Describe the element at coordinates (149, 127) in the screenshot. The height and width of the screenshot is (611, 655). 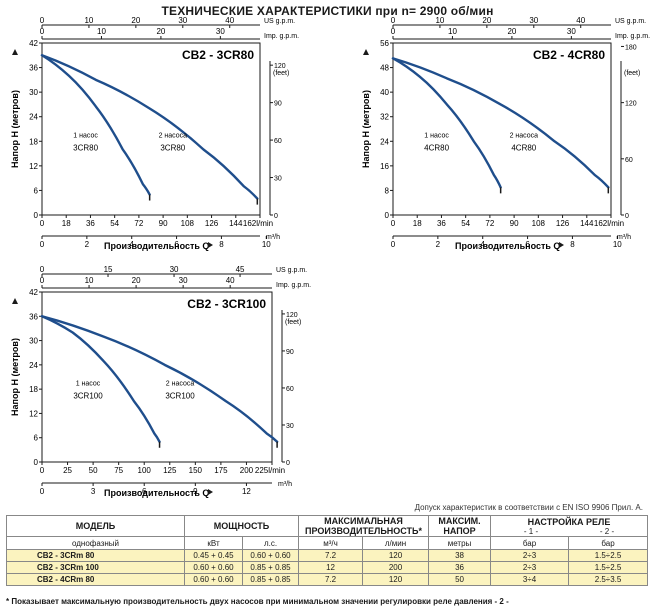
I see `curve-2-pumps` at that location.